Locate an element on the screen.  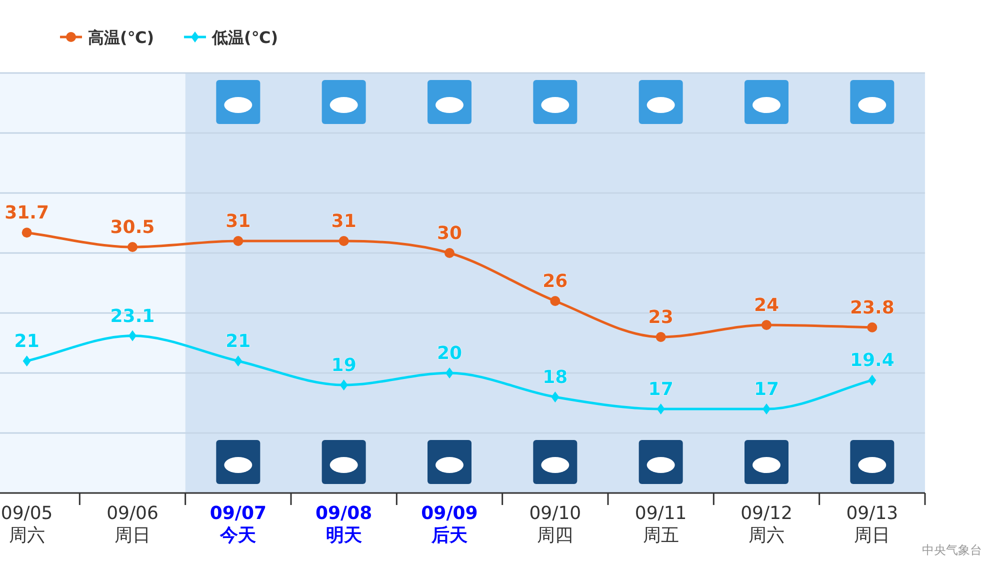
x-tick-label: 09/10 周四 is located at coordinates (555, 524).